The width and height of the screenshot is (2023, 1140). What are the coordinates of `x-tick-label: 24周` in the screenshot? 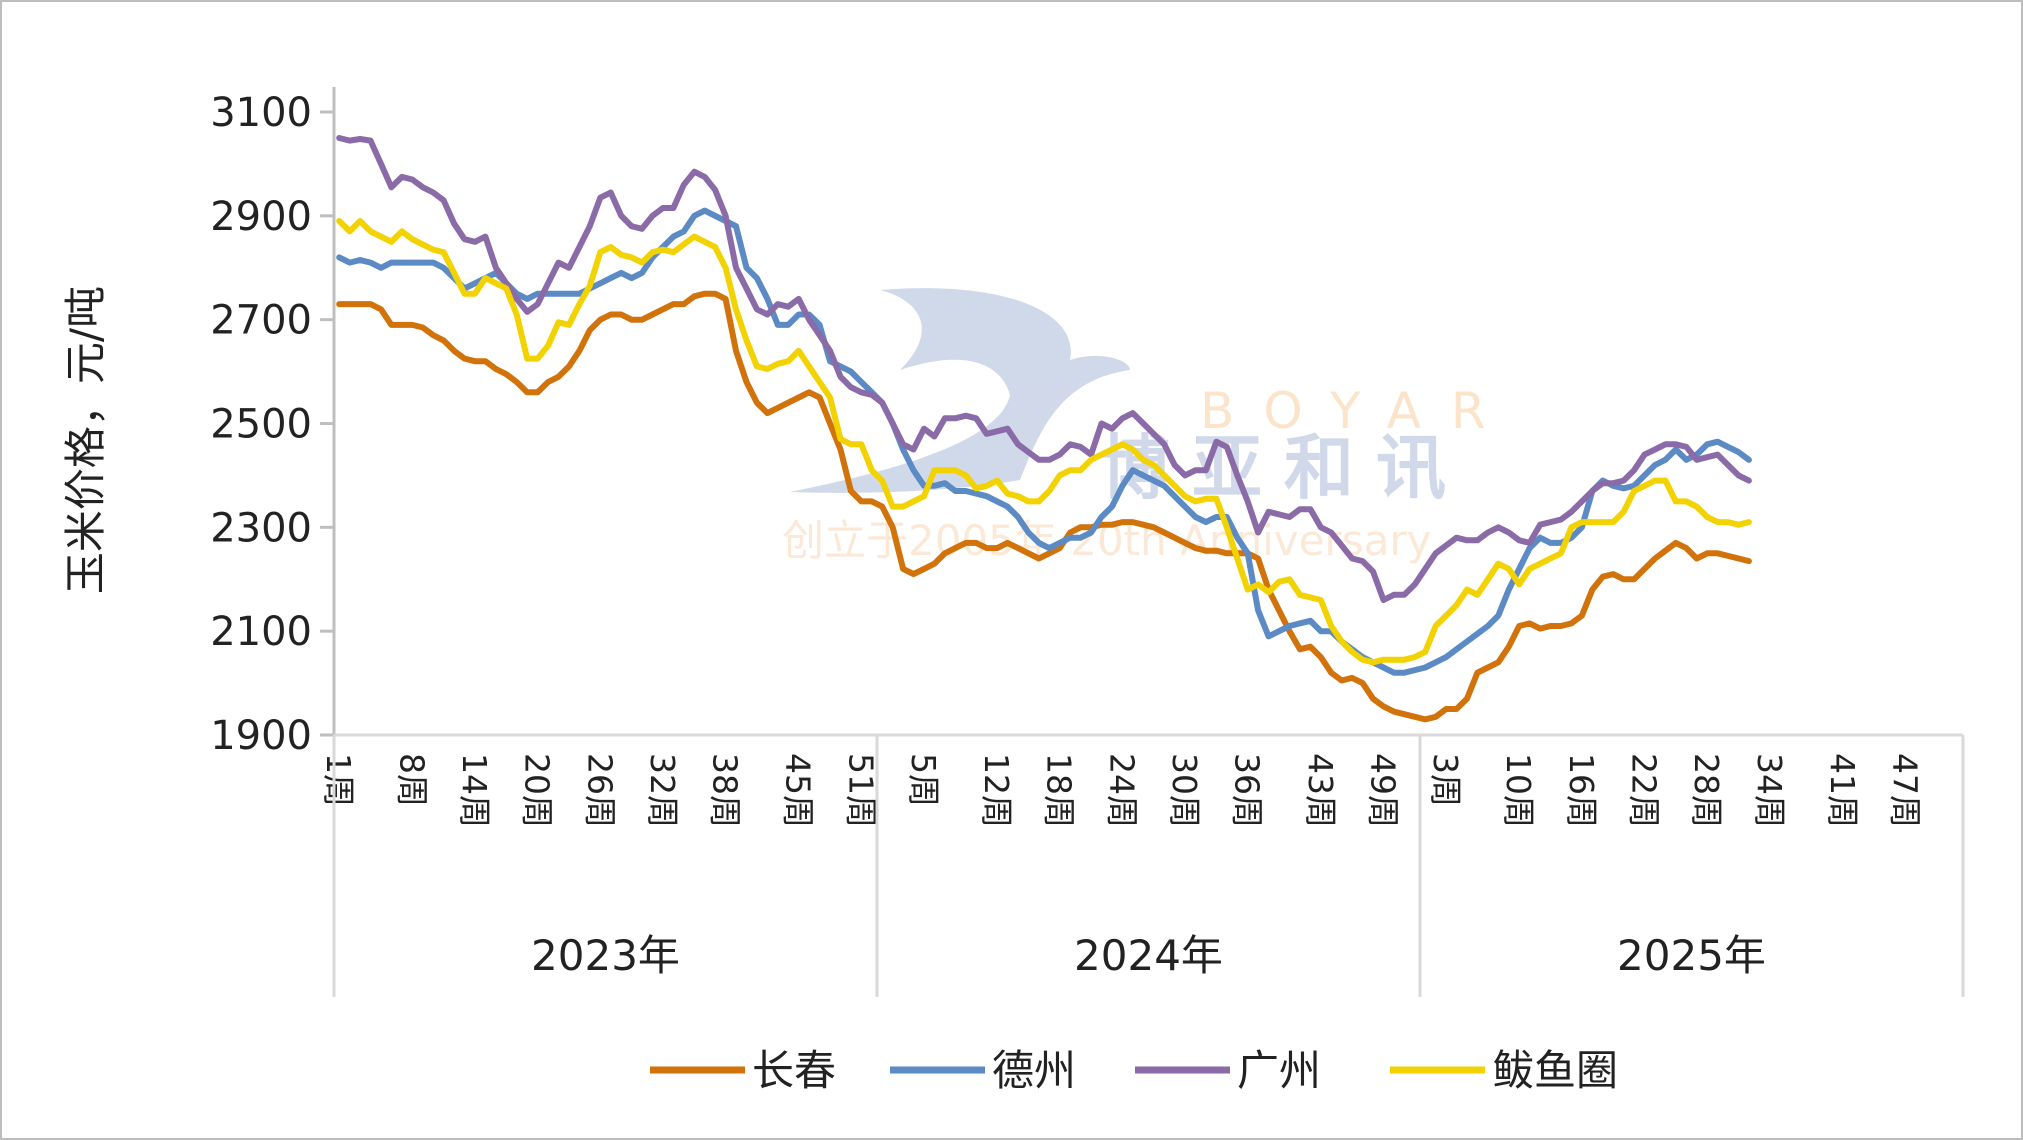 It's located at (1121, 790).